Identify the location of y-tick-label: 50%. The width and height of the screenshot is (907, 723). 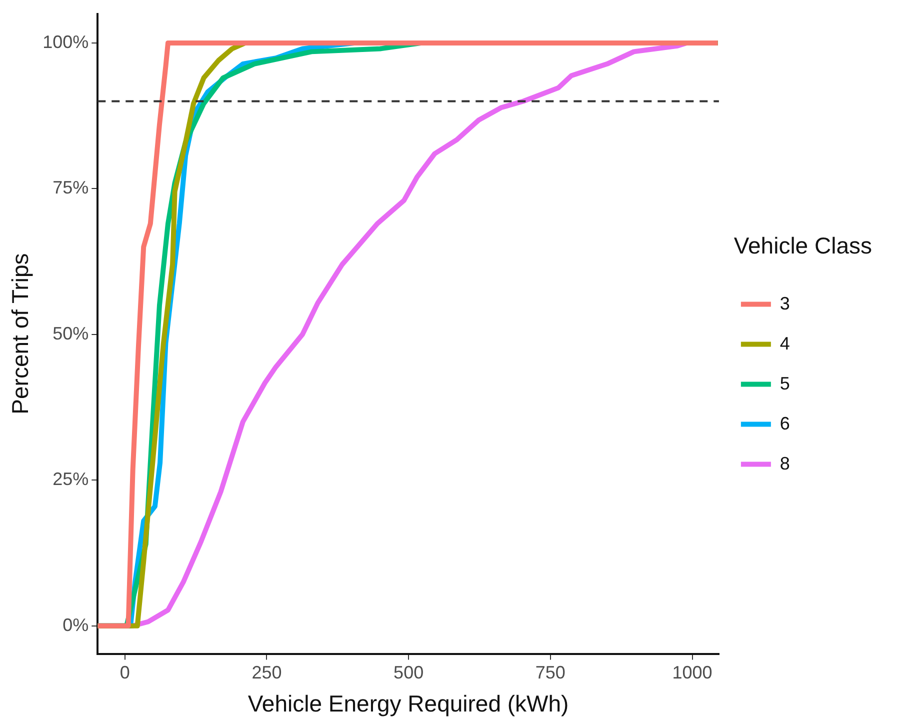
(70, 333).